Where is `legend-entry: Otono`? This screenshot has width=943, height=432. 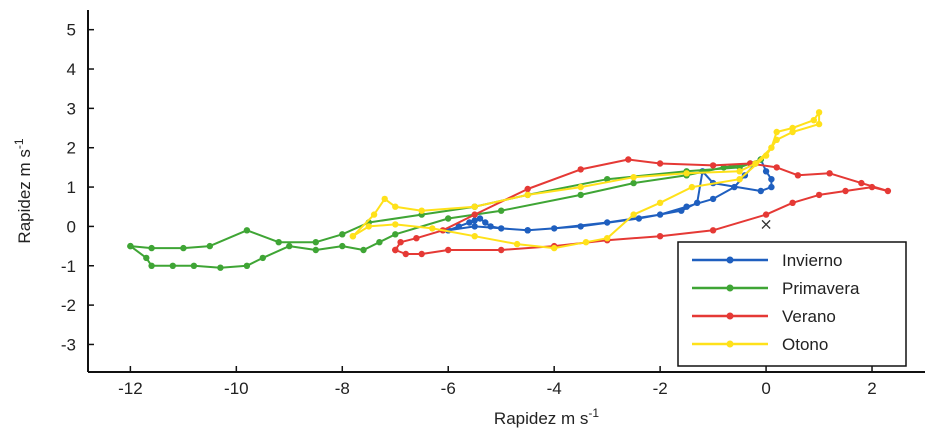
legend-entry: Otono is located at coordinates (760, 344).